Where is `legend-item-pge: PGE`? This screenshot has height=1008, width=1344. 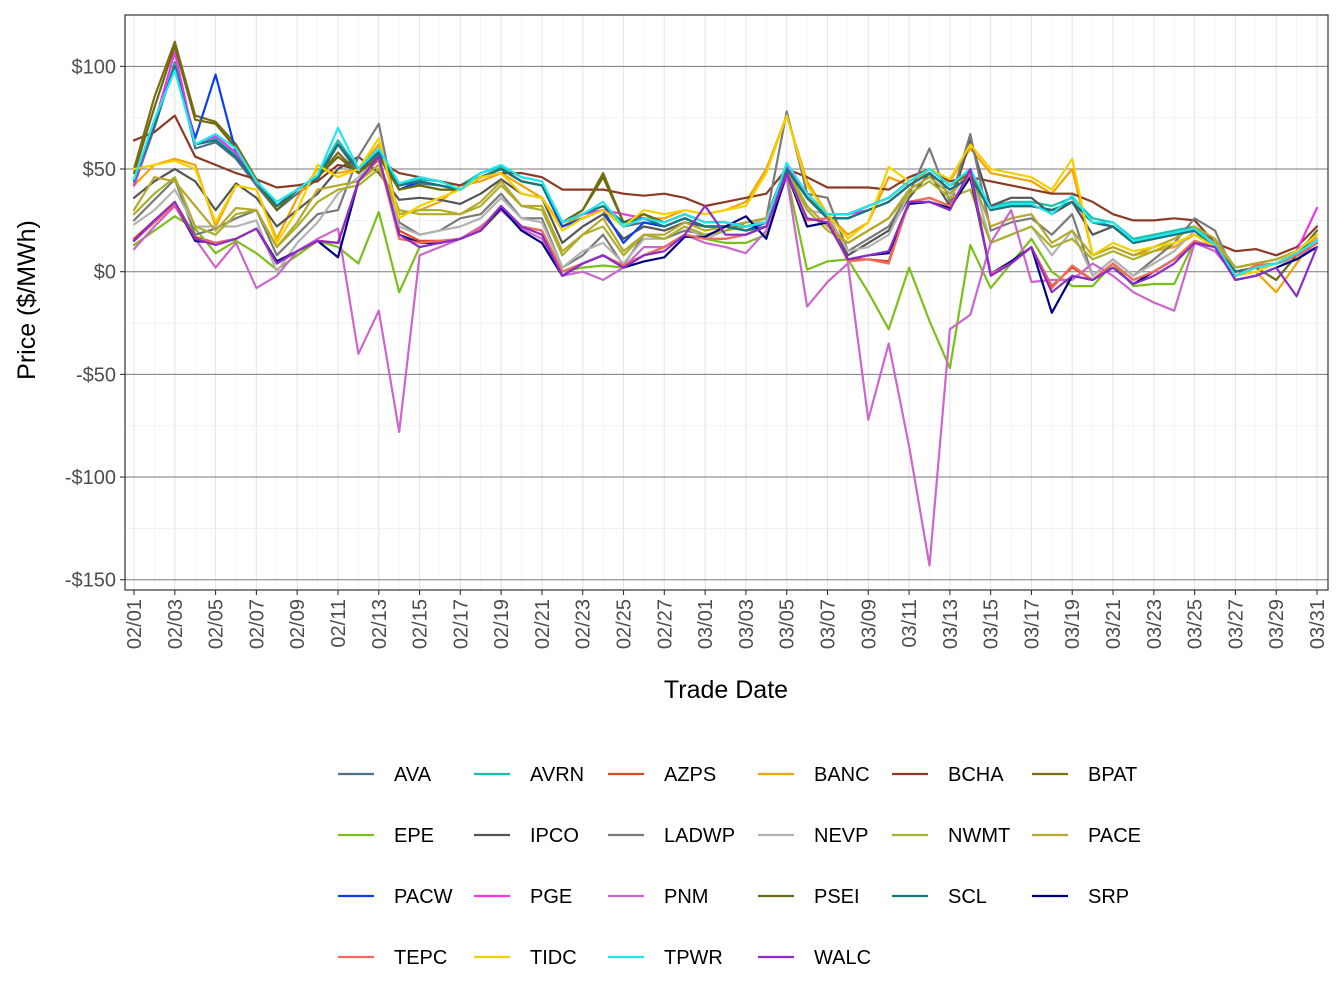 legend-item-pge: PGE is located at coordinates (523, 897).